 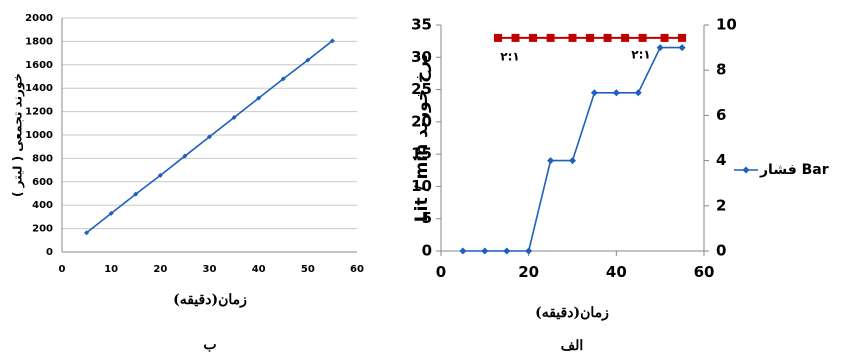 What do you see at coordinates (39, 41) in the screenshot?
I see `y-tick-label: 1800` at bounding box center [39, 41].